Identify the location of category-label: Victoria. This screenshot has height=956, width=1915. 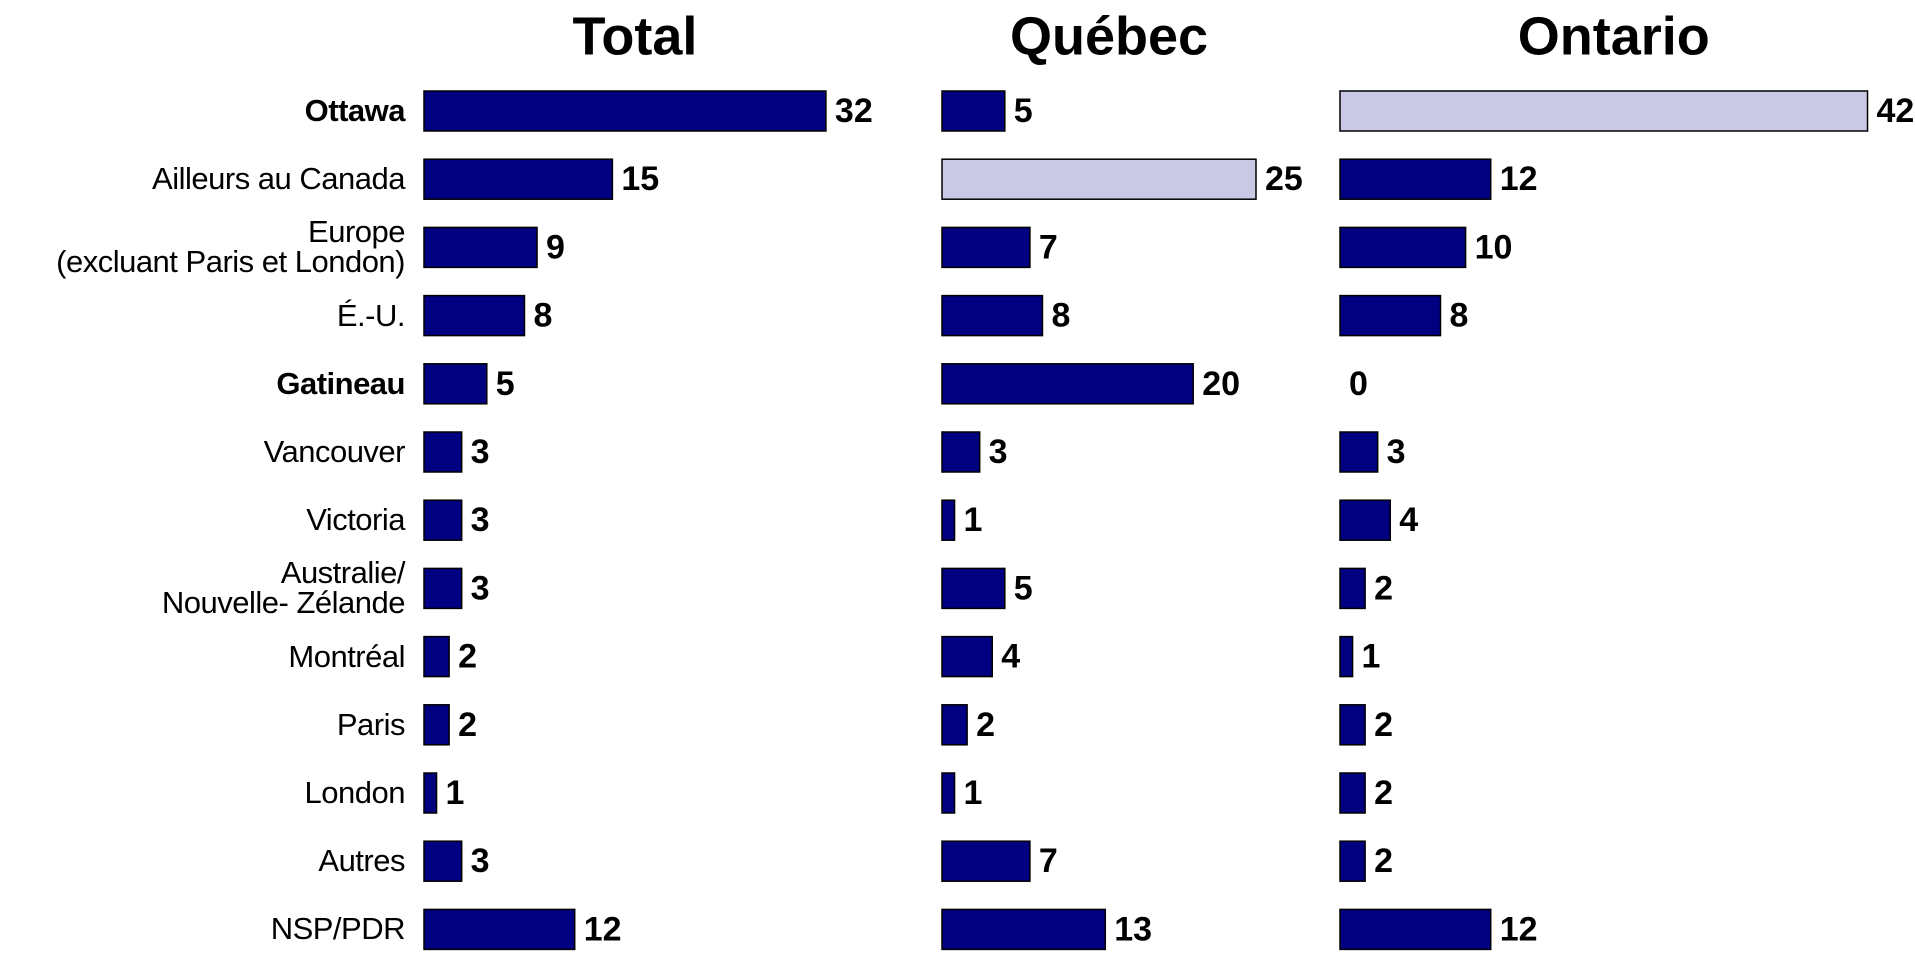
(355, 520).